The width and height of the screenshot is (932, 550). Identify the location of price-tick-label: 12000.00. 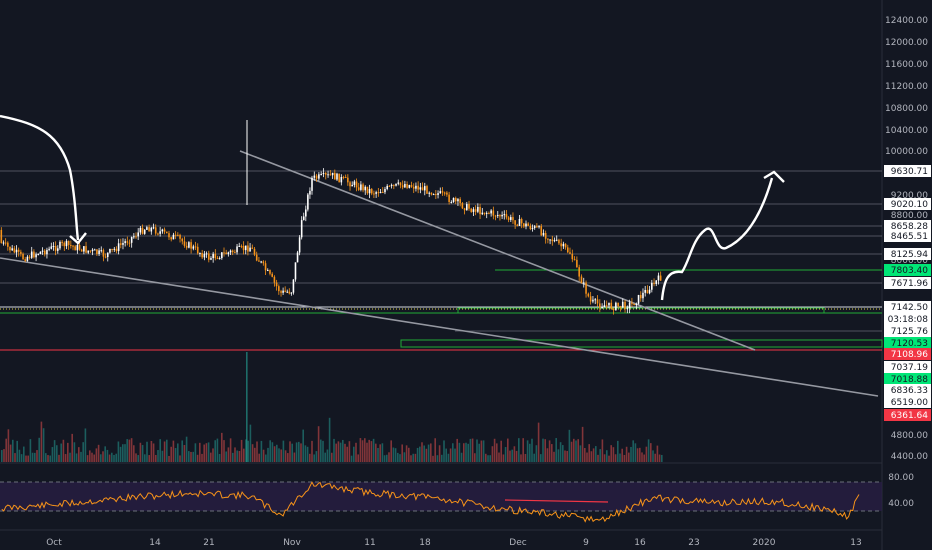
(906, 43).